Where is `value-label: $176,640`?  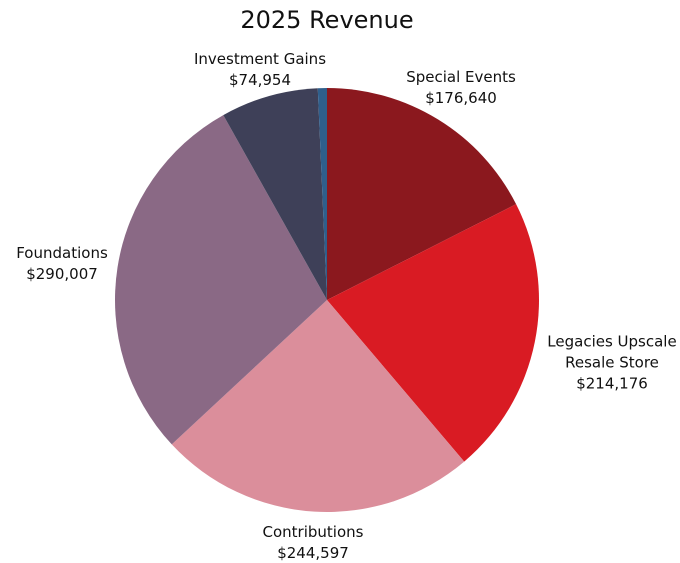
value-label: $176,640 is located at coordinates (461, 98).